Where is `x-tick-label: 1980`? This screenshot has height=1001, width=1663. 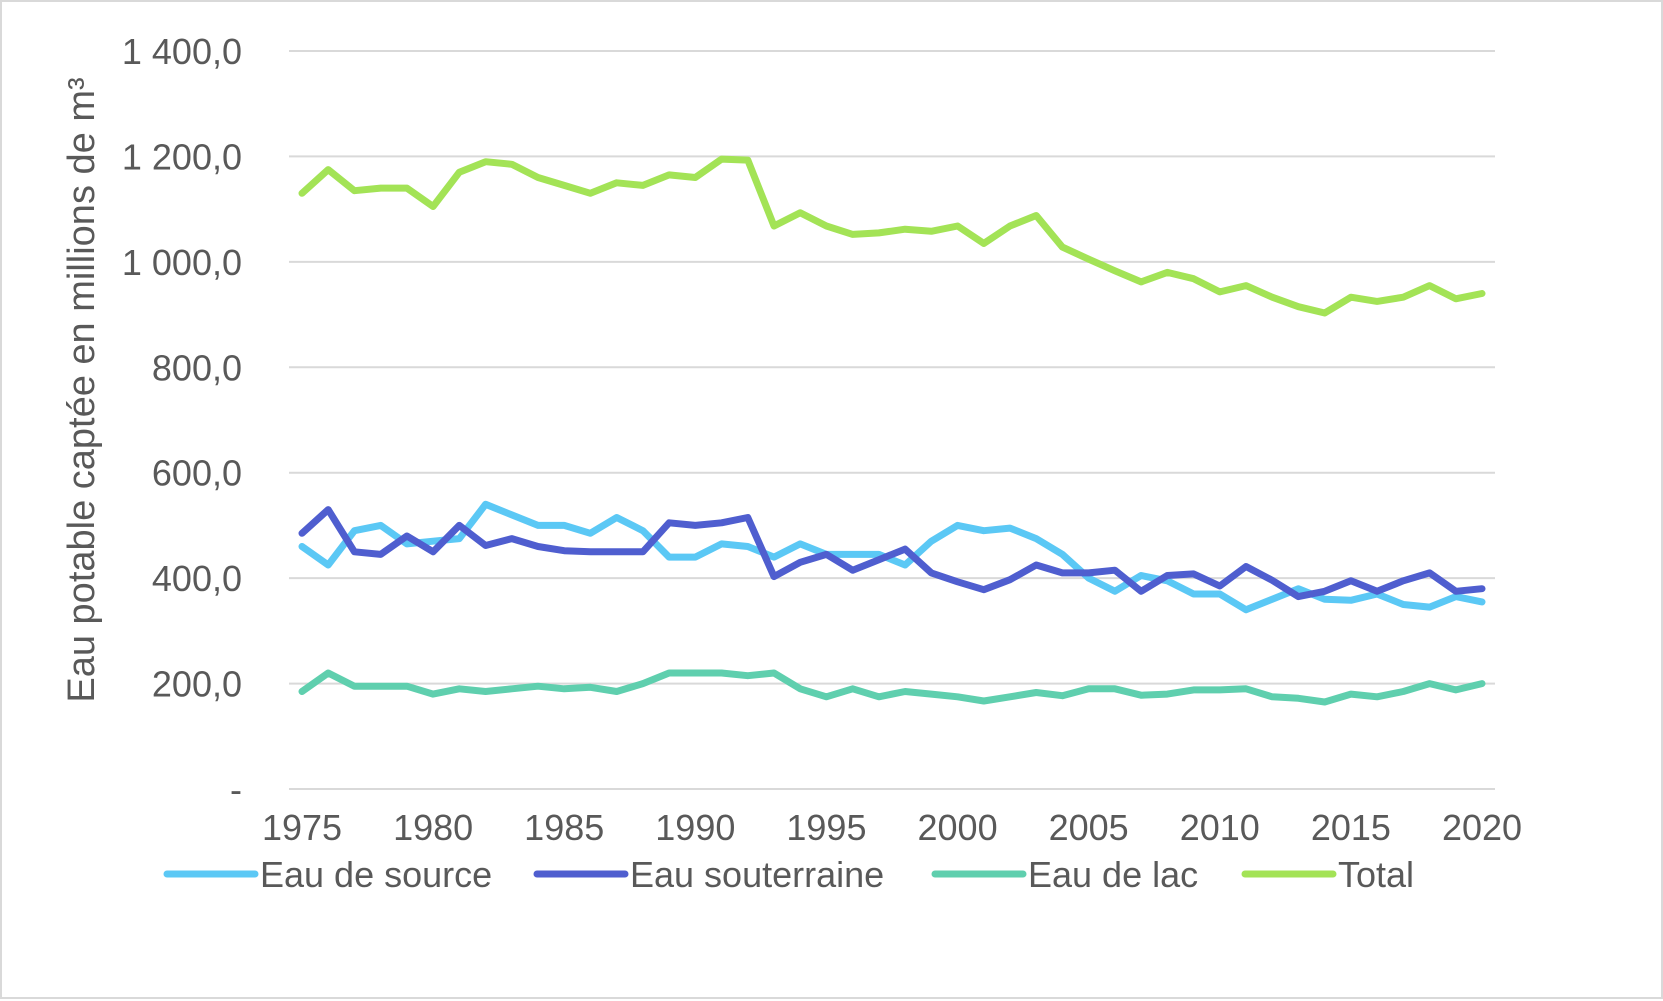 x-tick-label: 1980 is located at coordinates (433, 827).